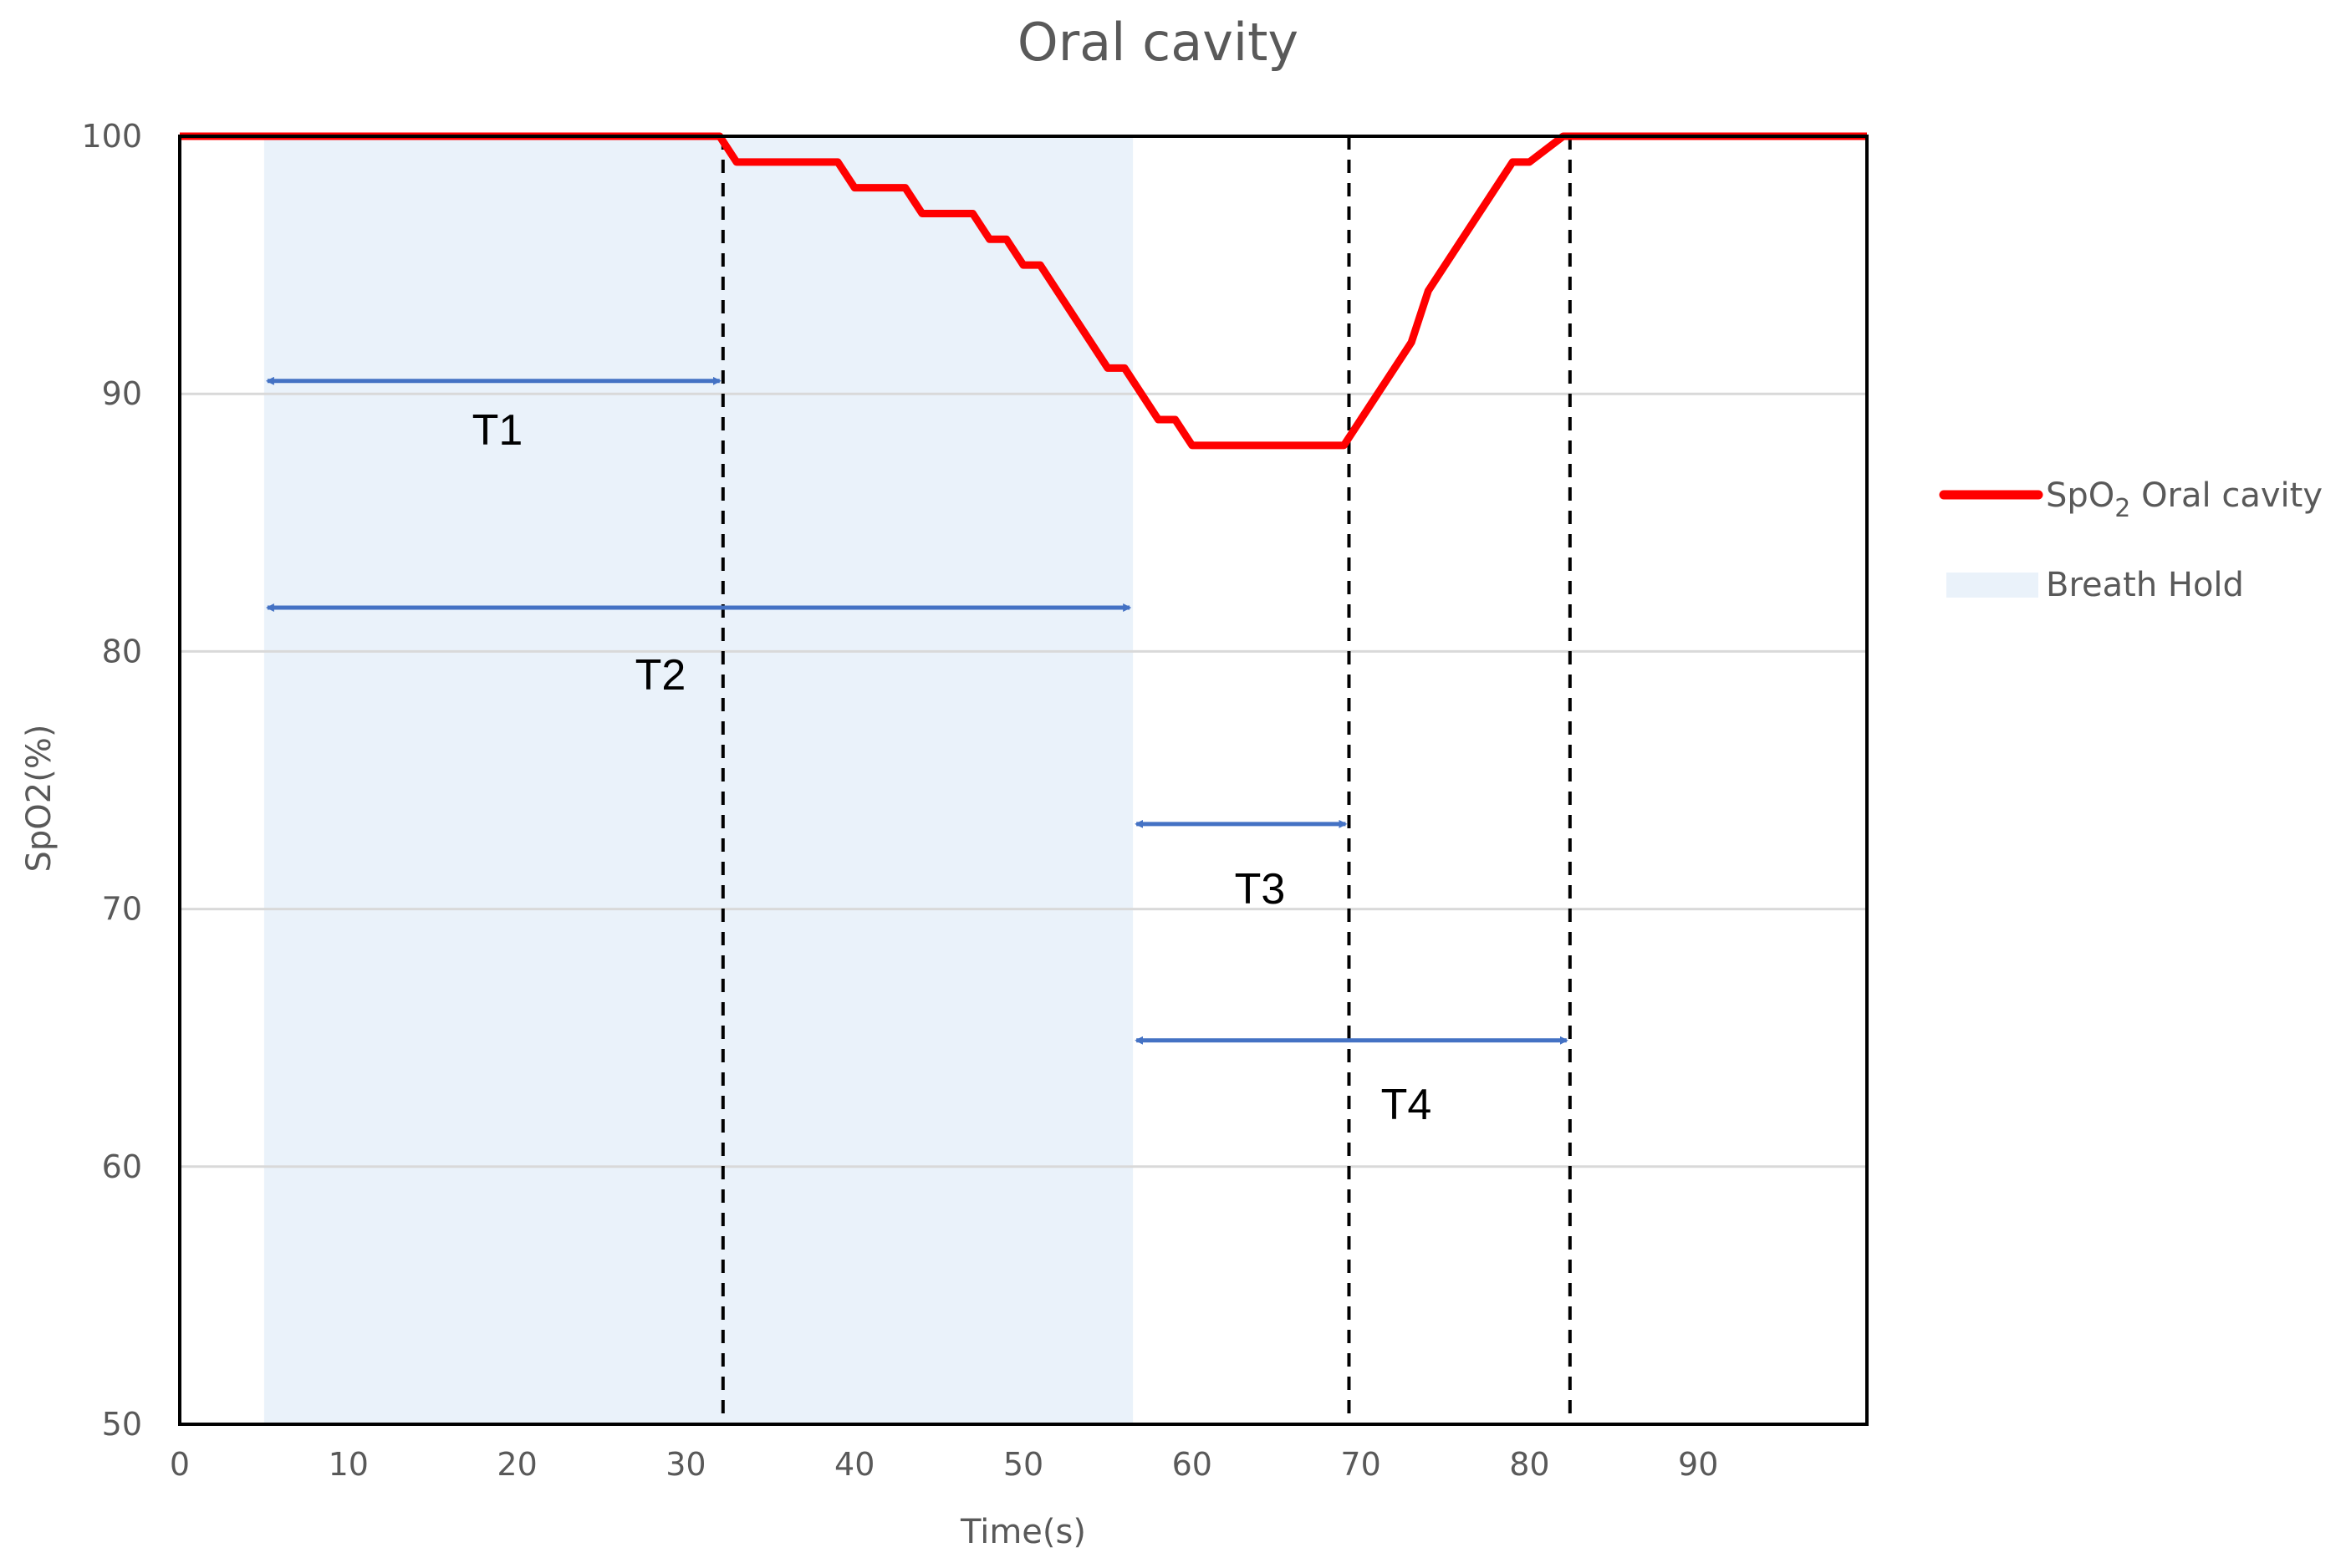 The height and width of the screenshot is (1568, 2351). What do you see at coordinates (2145, 585) in the screenshot?
I see `legend-label-breath-hold: Breath Hold` at bounding box center [2145, 585].